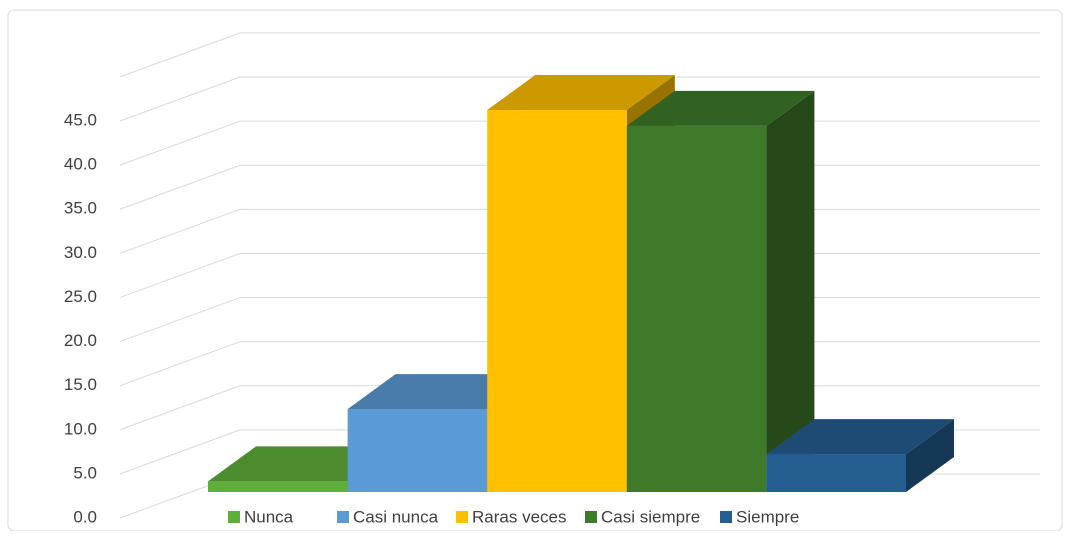  Describe the element at coordinates (80, 119) in the screenshot. I see `y-tick-label: 45.0` at that location.